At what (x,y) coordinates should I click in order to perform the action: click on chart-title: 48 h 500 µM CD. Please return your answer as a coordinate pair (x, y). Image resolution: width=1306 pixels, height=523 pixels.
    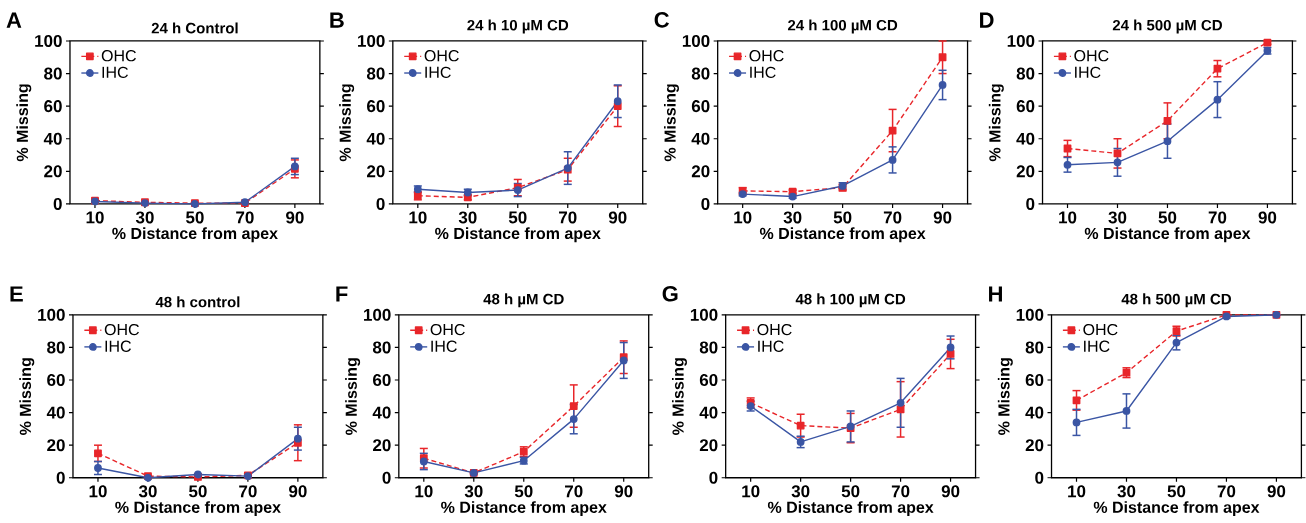
    Looking at the image, I should click on (1176, 300).